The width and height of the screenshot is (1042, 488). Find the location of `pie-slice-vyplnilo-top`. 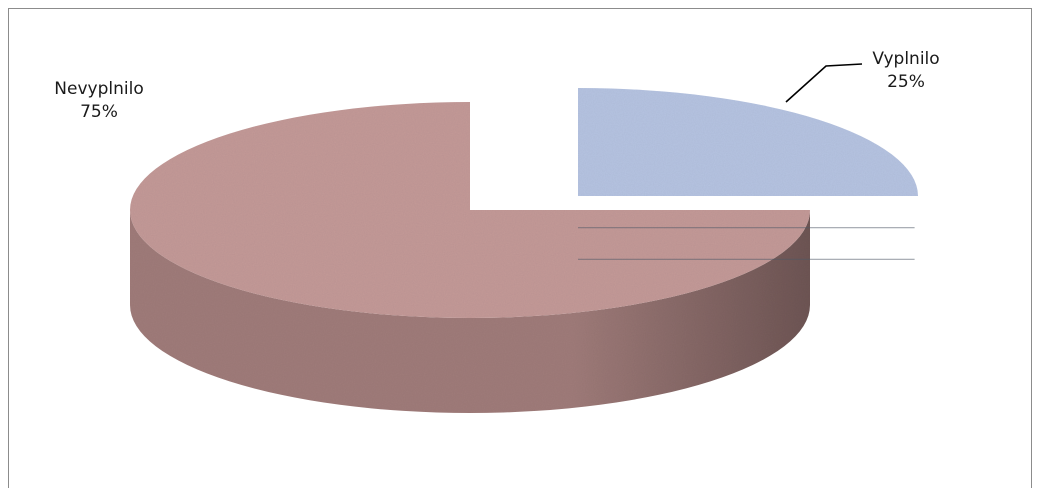

pie-slice-vyplnilo-top is located at coordinates (748, 142).